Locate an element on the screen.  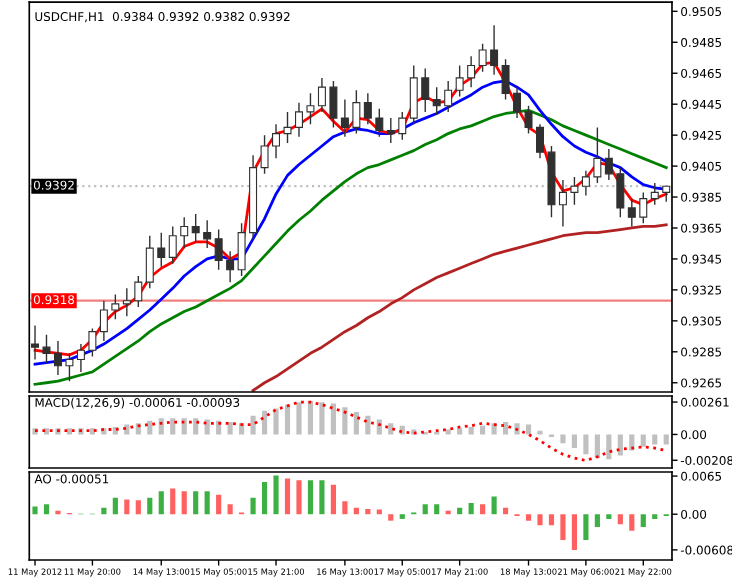
line-series is located at coordinates (350, 431).